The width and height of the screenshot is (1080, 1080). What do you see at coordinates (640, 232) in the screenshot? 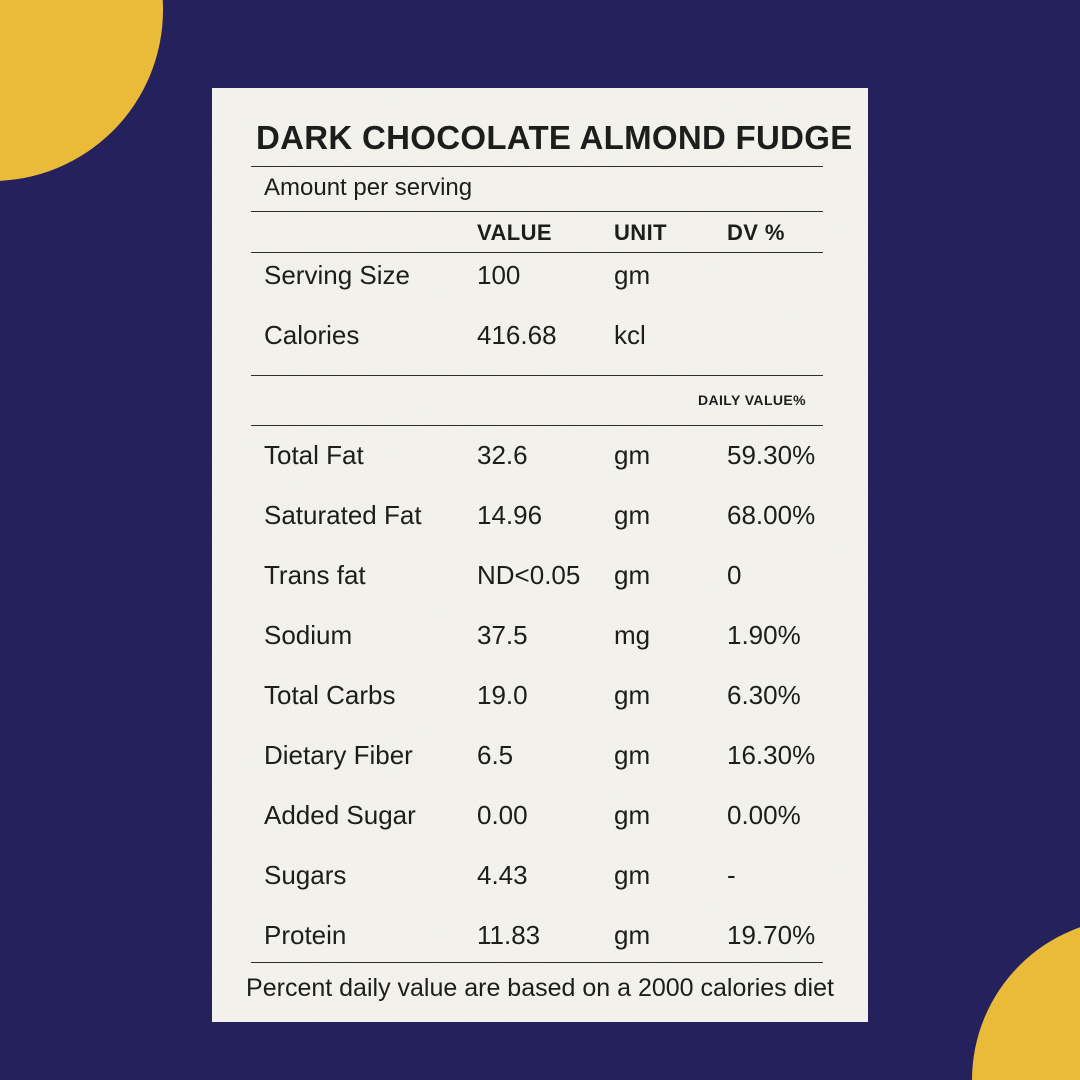
I see `column-header-unit: UNIT` at bounding box center [640, 232].